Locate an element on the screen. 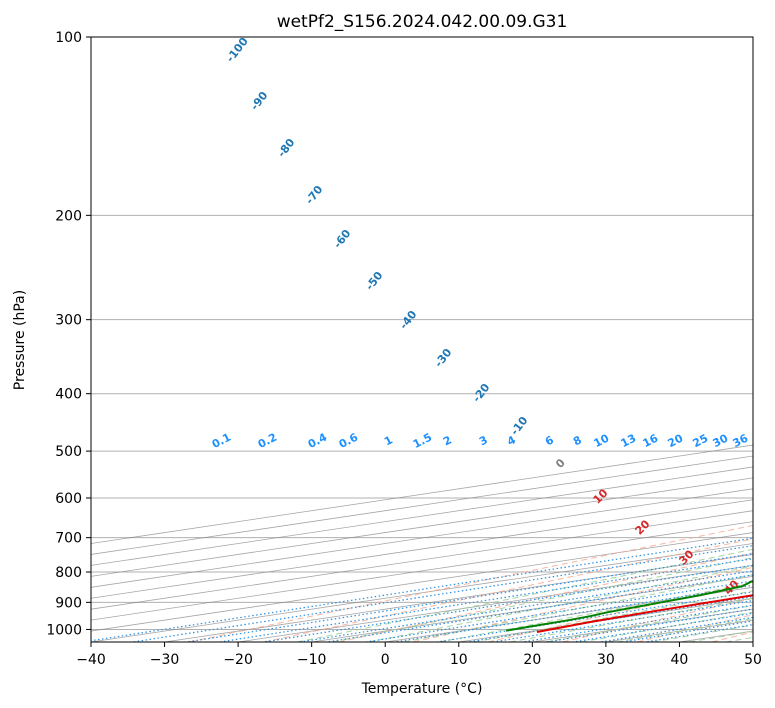 This screenshot has width=775, height=708. mixing-ratio-label: 36 is located at coordinates (741, 440).